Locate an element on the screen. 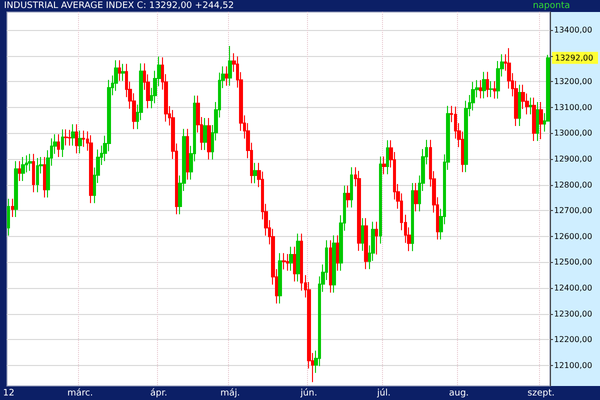 The image size is (600, 400). text: 13292,00 is located at coordinates (574, 57).